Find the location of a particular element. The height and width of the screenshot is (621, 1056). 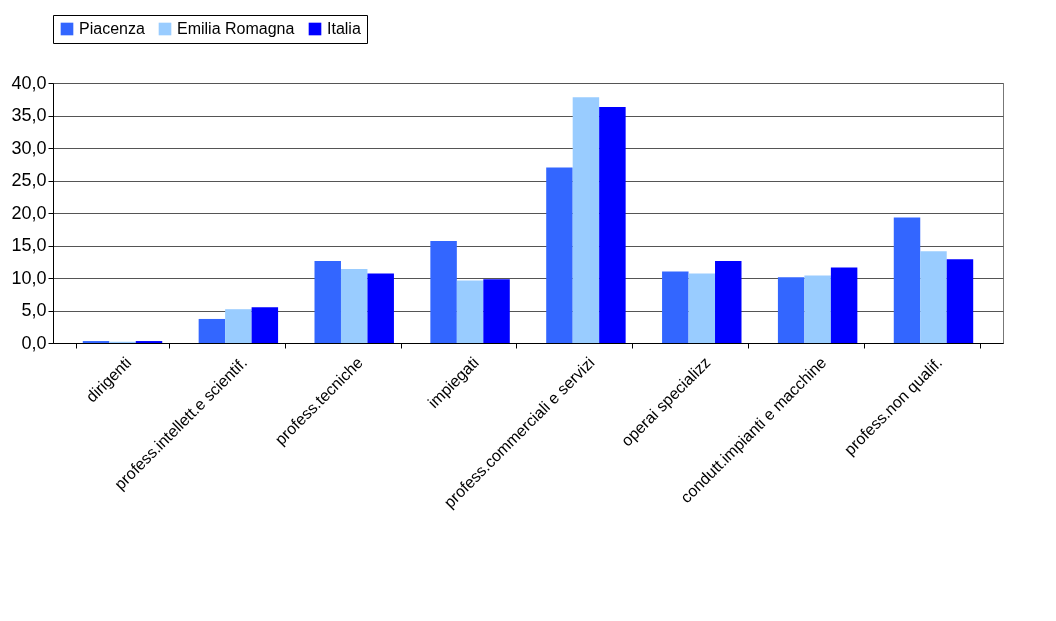

y-tick-label: 40,0 is located at coordinates (29, 82).